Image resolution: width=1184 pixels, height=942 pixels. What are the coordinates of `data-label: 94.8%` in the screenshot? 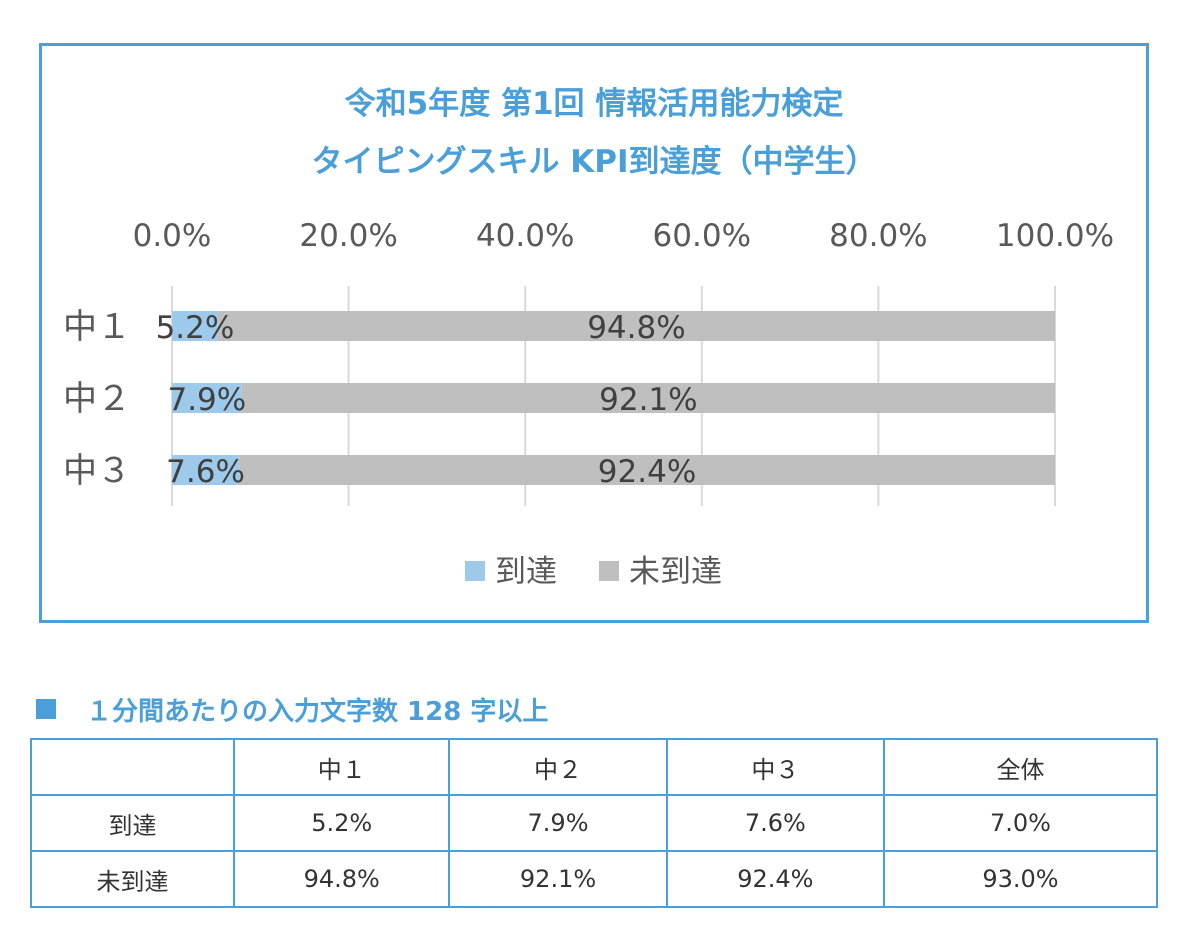 It's located at (636, 328).